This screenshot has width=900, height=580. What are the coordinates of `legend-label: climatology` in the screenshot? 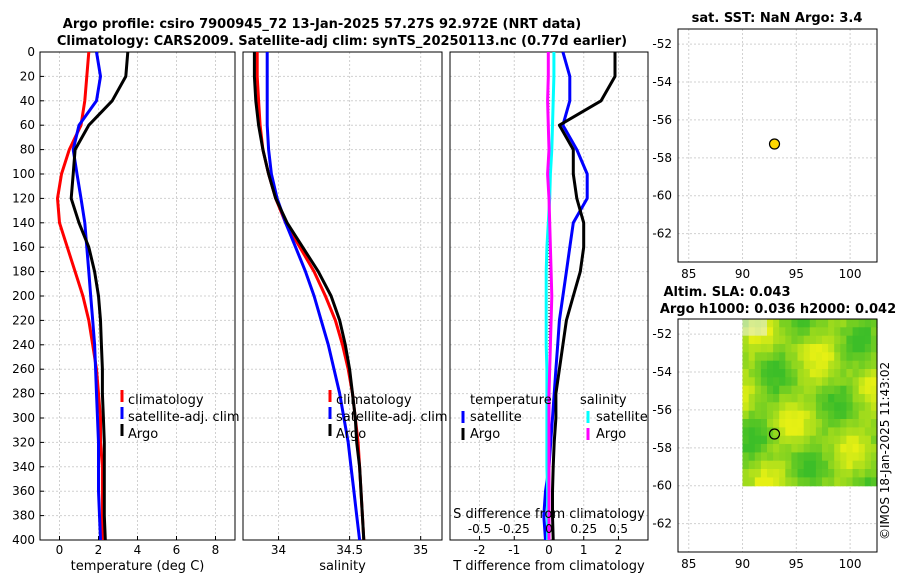 It's located at (166, 400).